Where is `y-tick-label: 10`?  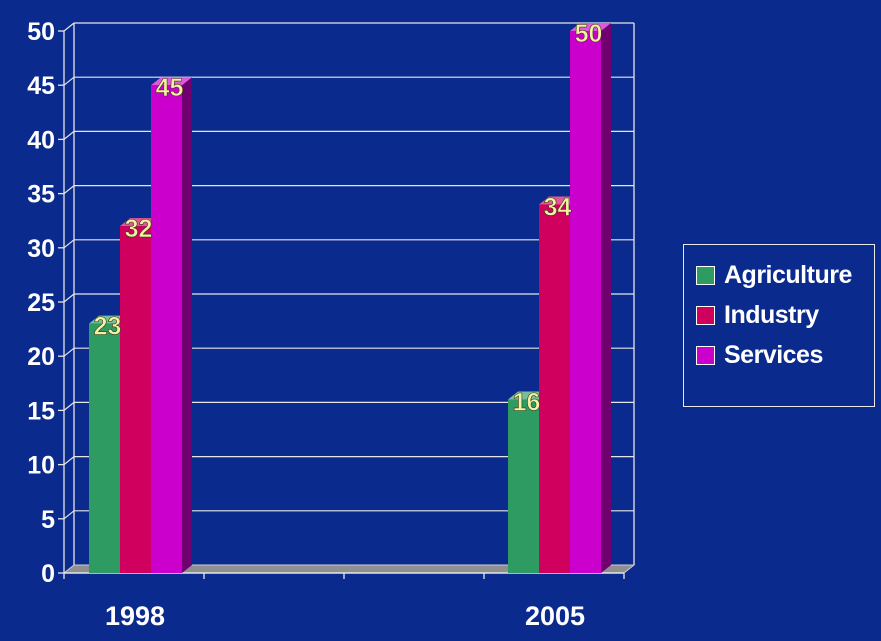 y-tick-label: 10 is located at coordinates (41, 466).